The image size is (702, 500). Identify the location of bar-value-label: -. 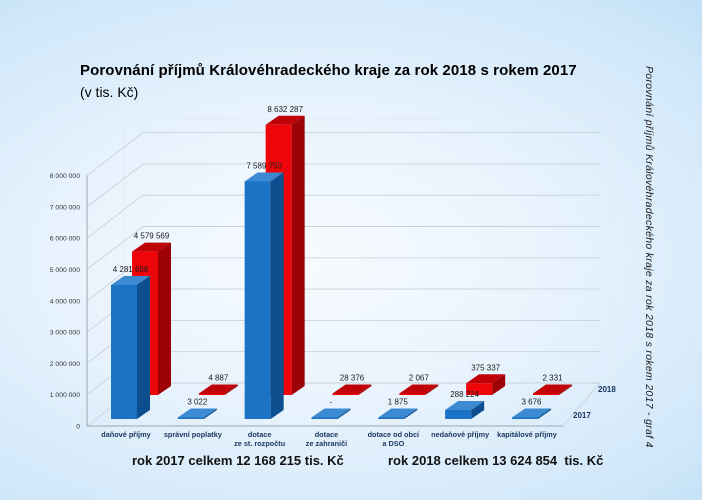
(331, 402).